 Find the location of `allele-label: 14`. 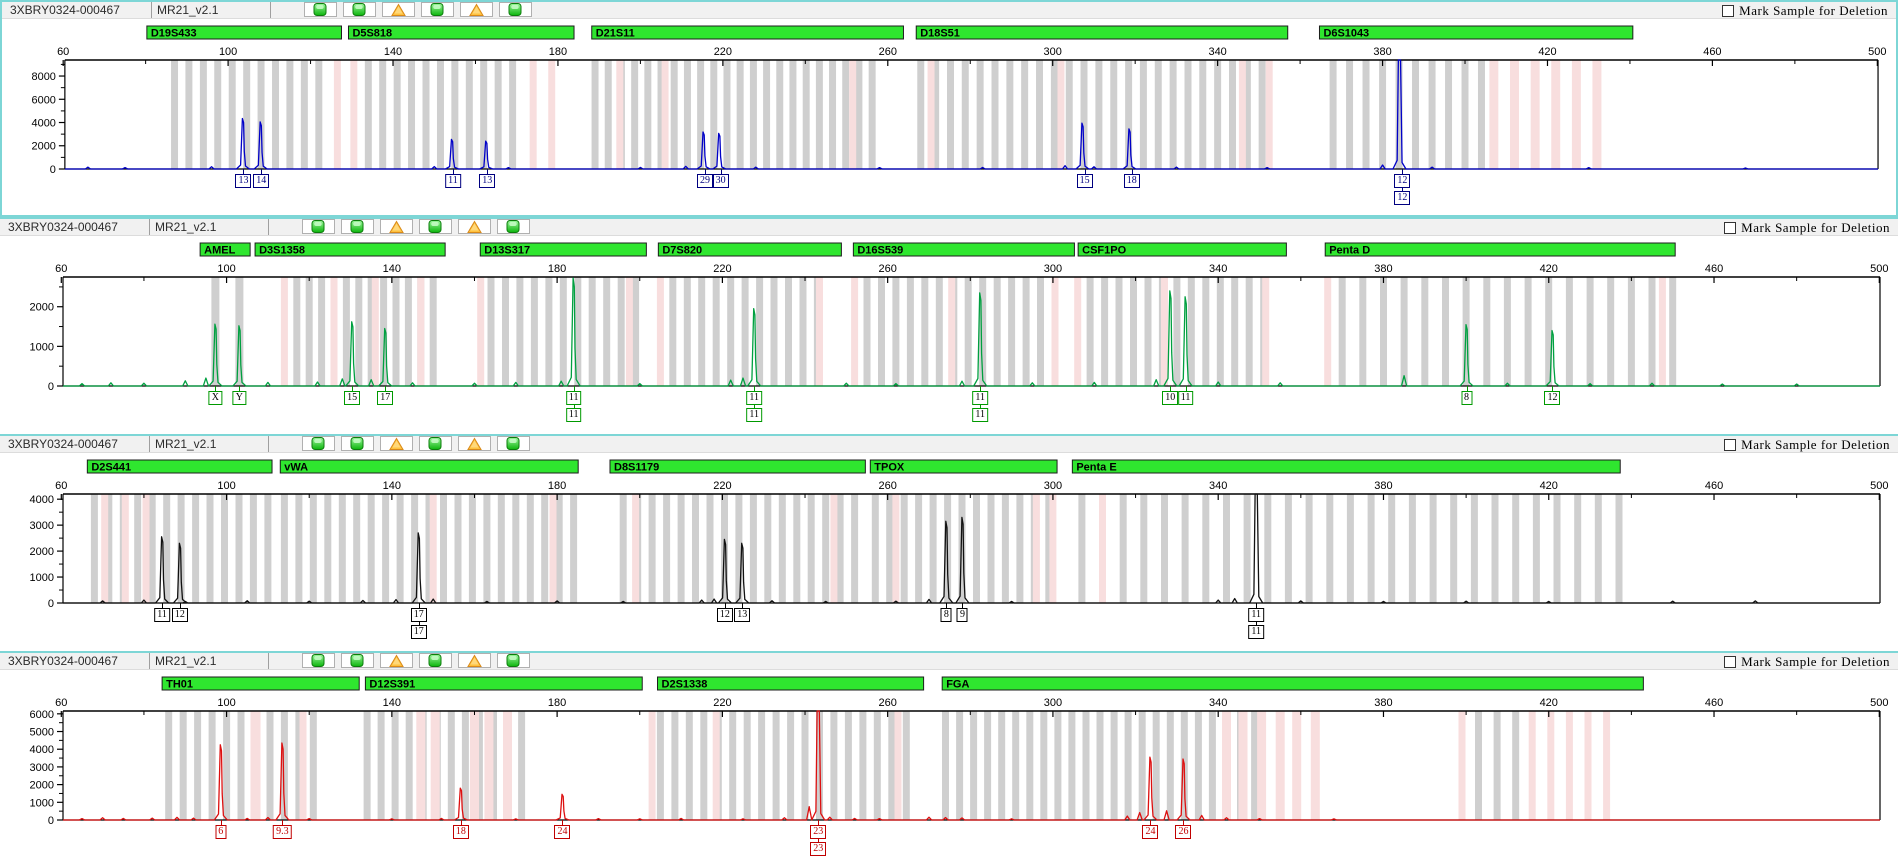

allele-label: 14 is located at coordinates (261, 181).